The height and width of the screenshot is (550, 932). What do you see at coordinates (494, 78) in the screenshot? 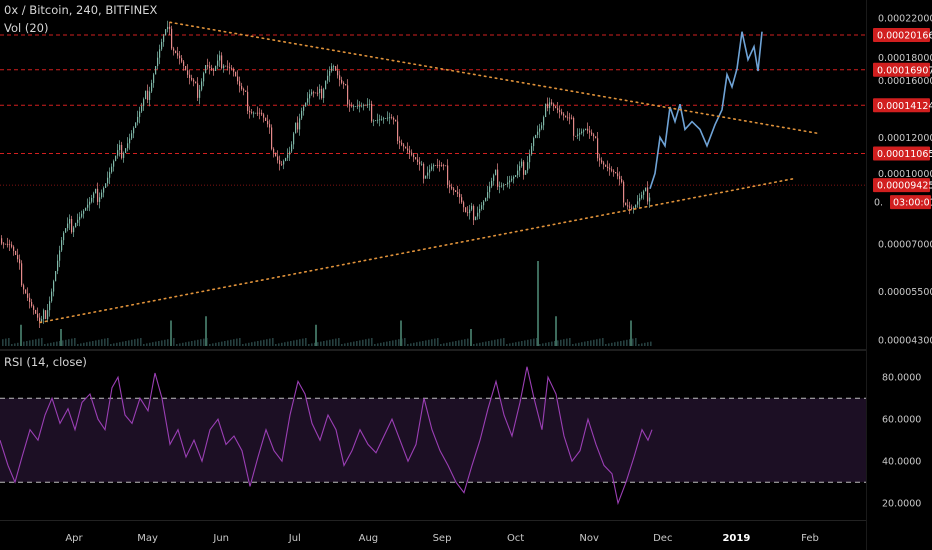
I see `trendline-descending` at bounding box center [494, 78].